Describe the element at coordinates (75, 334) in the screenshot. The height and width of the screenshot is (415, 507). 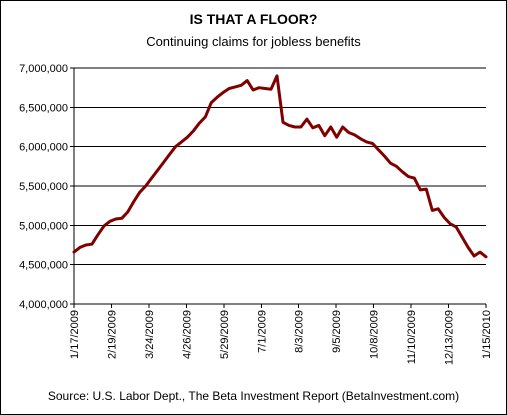
I see `x-tick-label: 1/17/2009` at that location.